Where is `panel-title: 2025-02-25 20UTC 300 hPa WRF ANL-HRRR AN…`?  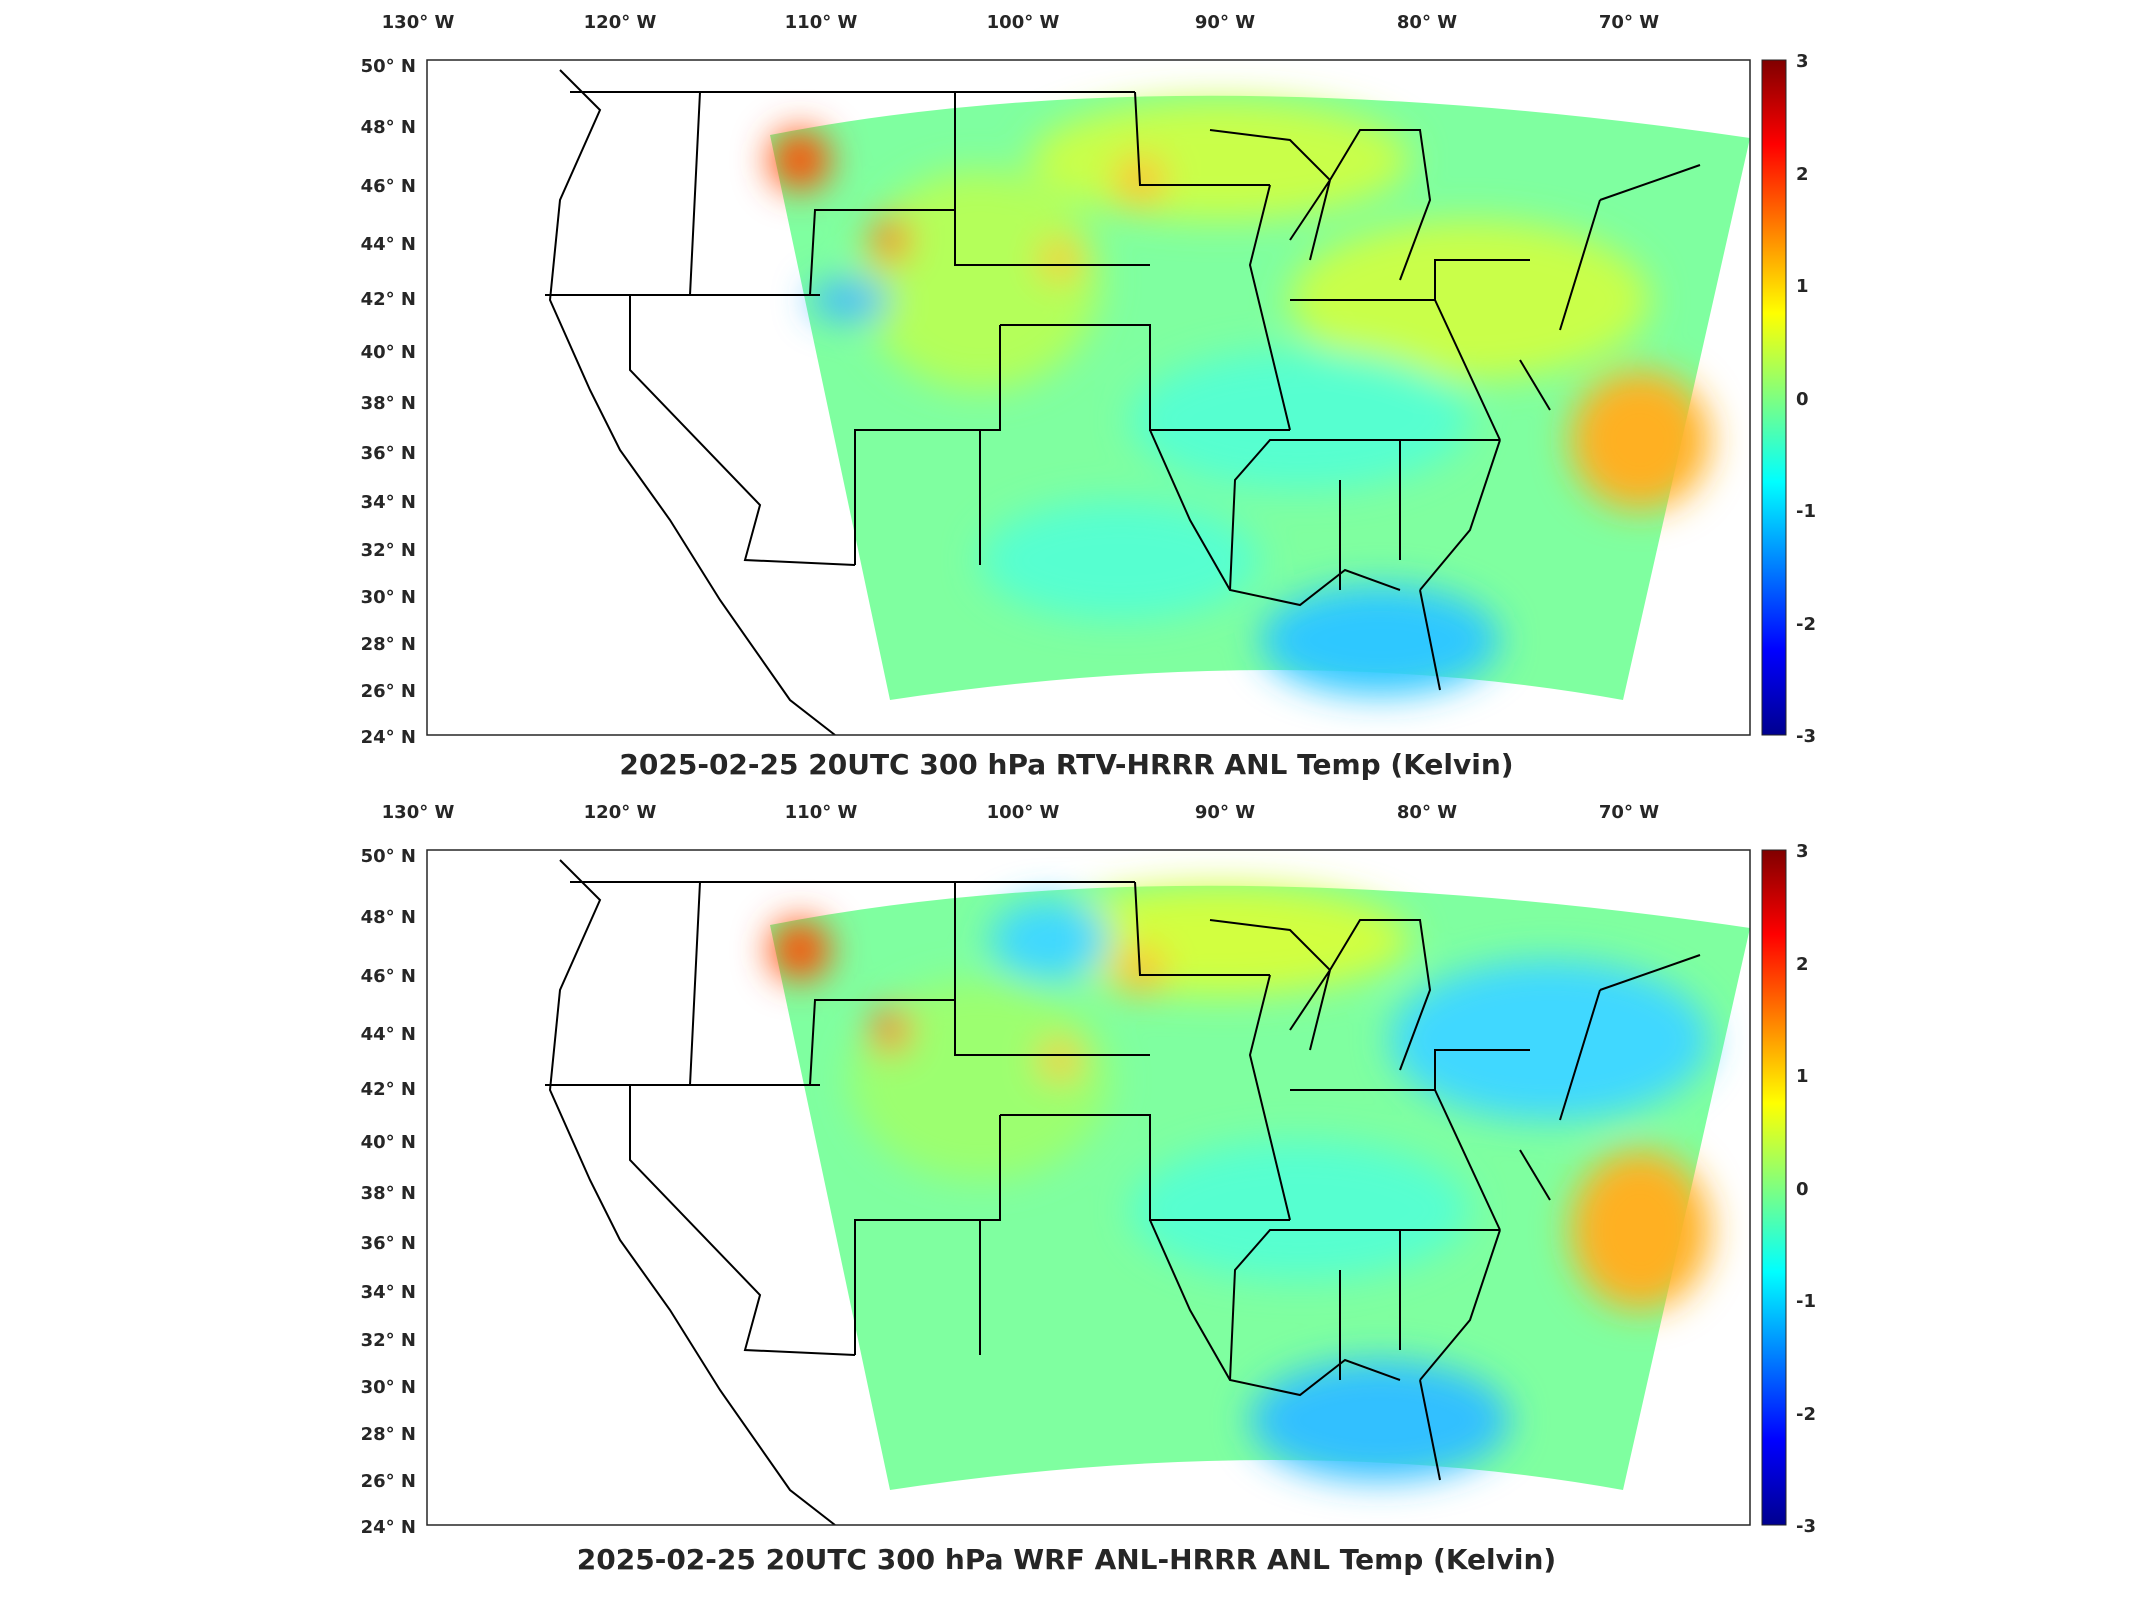 panel-title: 2025-02-25 20UTC 300 hPa WRF ANL-HRRR AN… is located at coordinates (1066, 1559).